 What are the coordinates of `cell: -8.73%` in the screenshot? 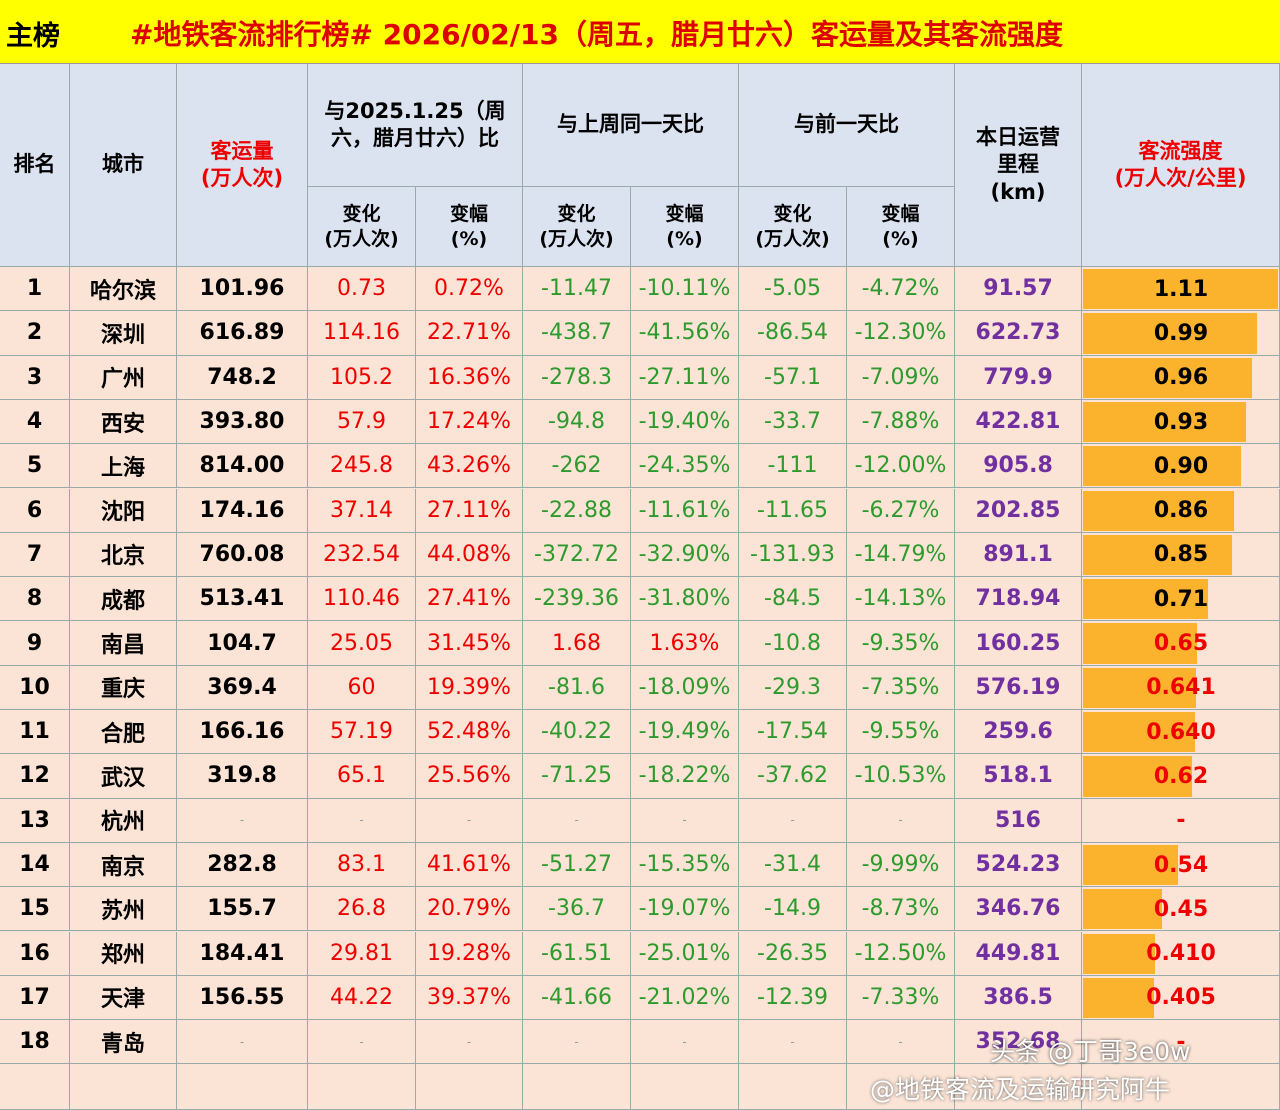 It's located at (901, 909).